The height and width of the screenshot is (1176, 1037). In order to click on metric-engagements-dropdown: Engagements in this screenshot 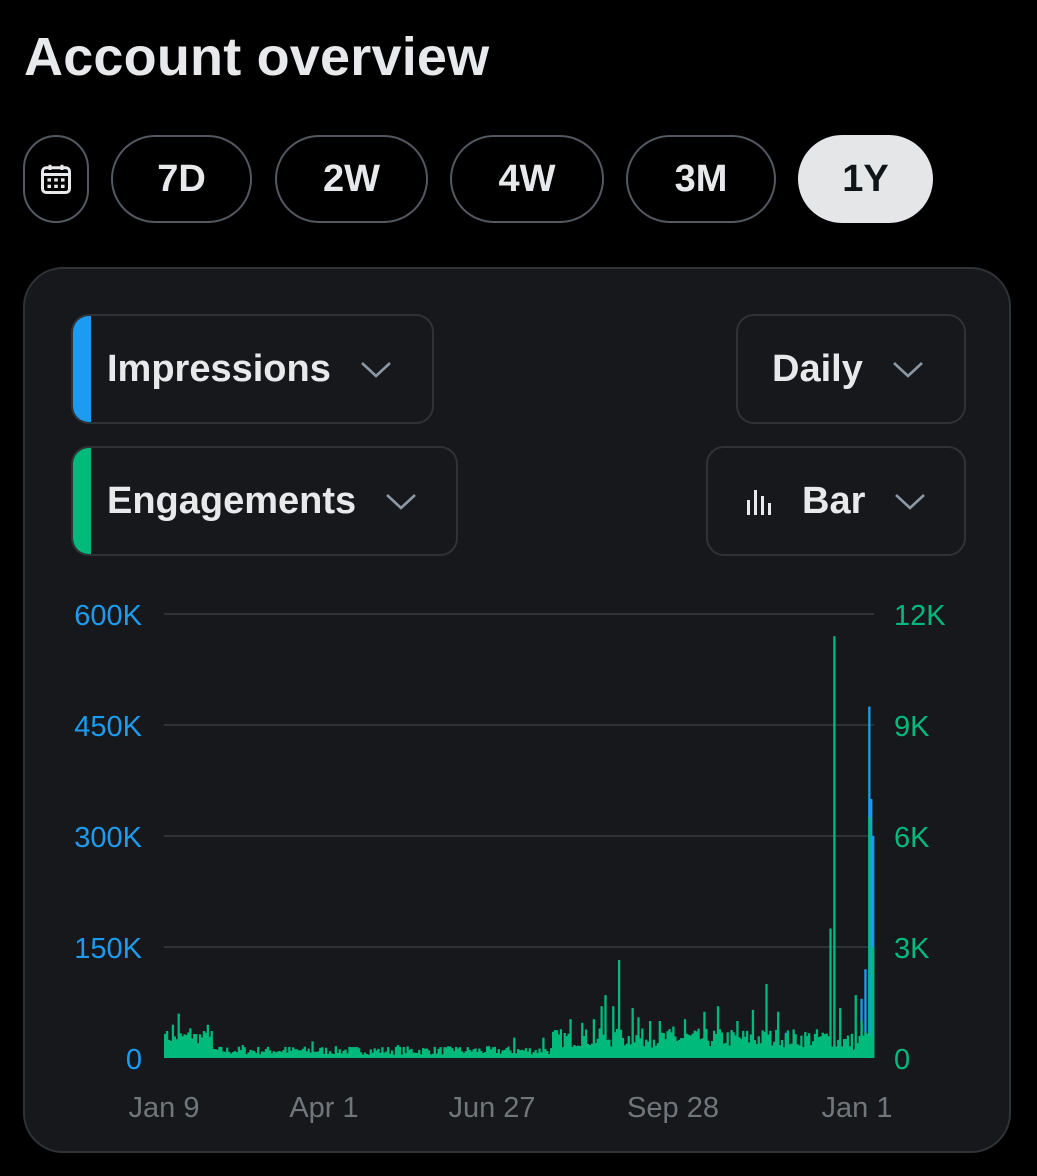, I will do `click(264, 501)`.